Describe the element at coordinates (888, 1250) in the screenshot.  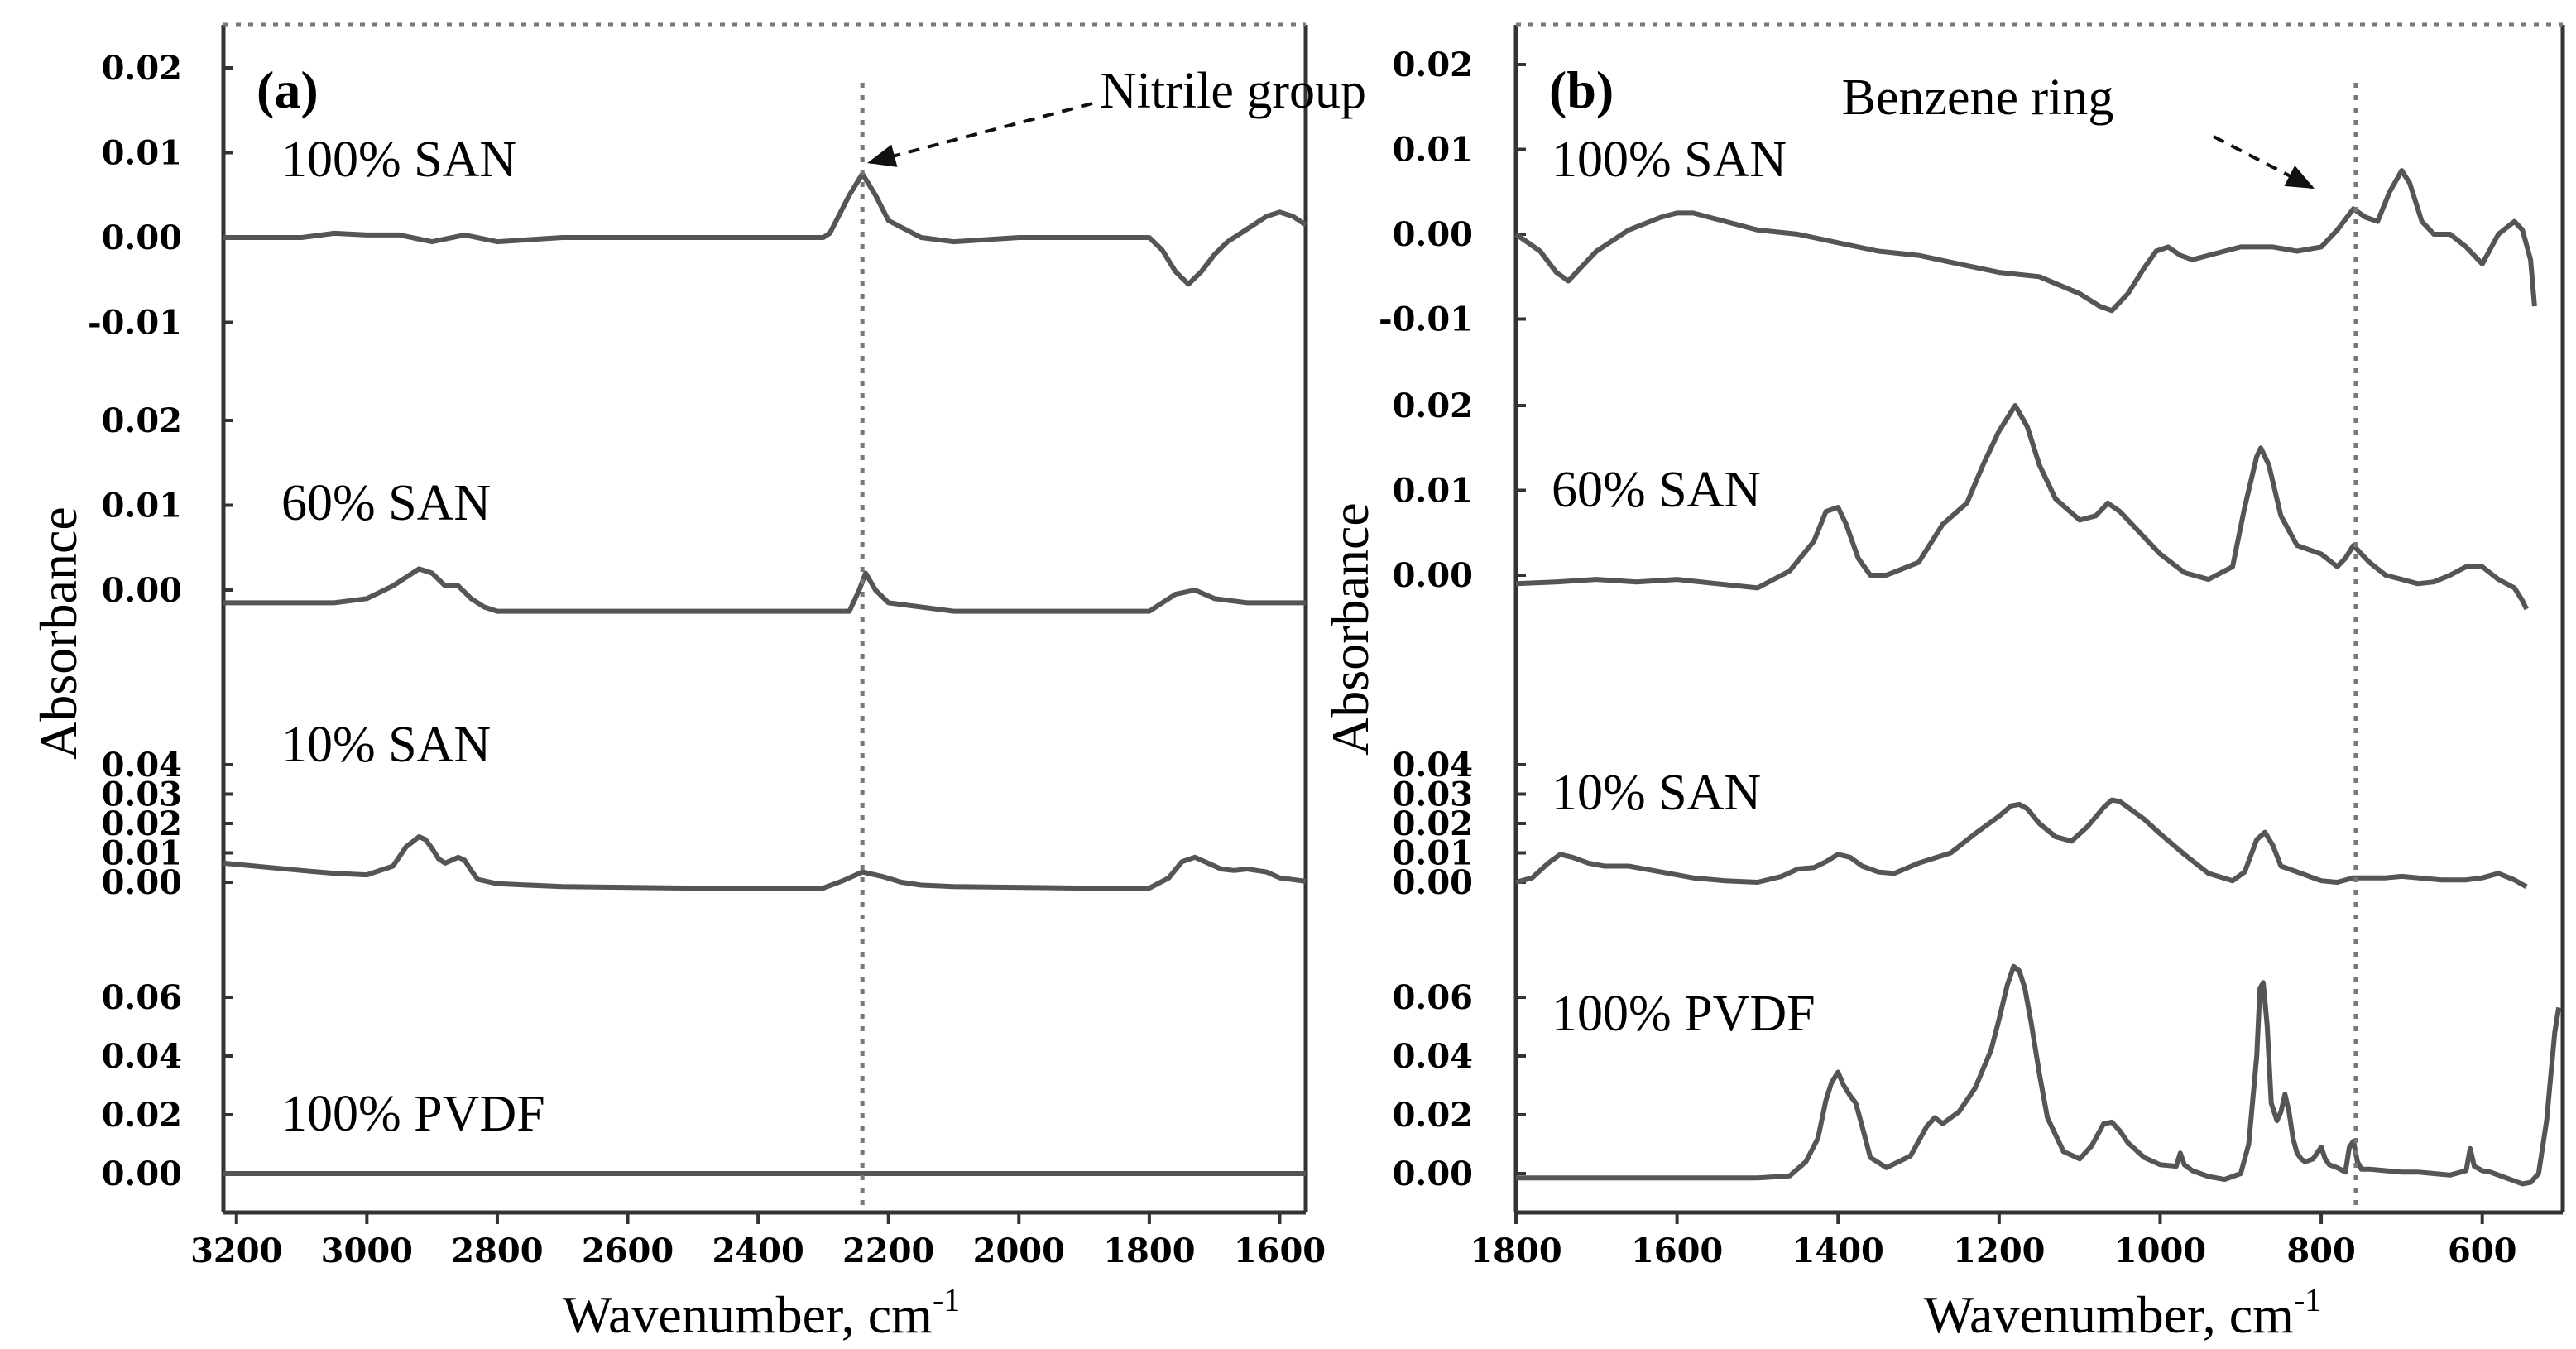
I see `x-tick-label-a: 2200` at that location.